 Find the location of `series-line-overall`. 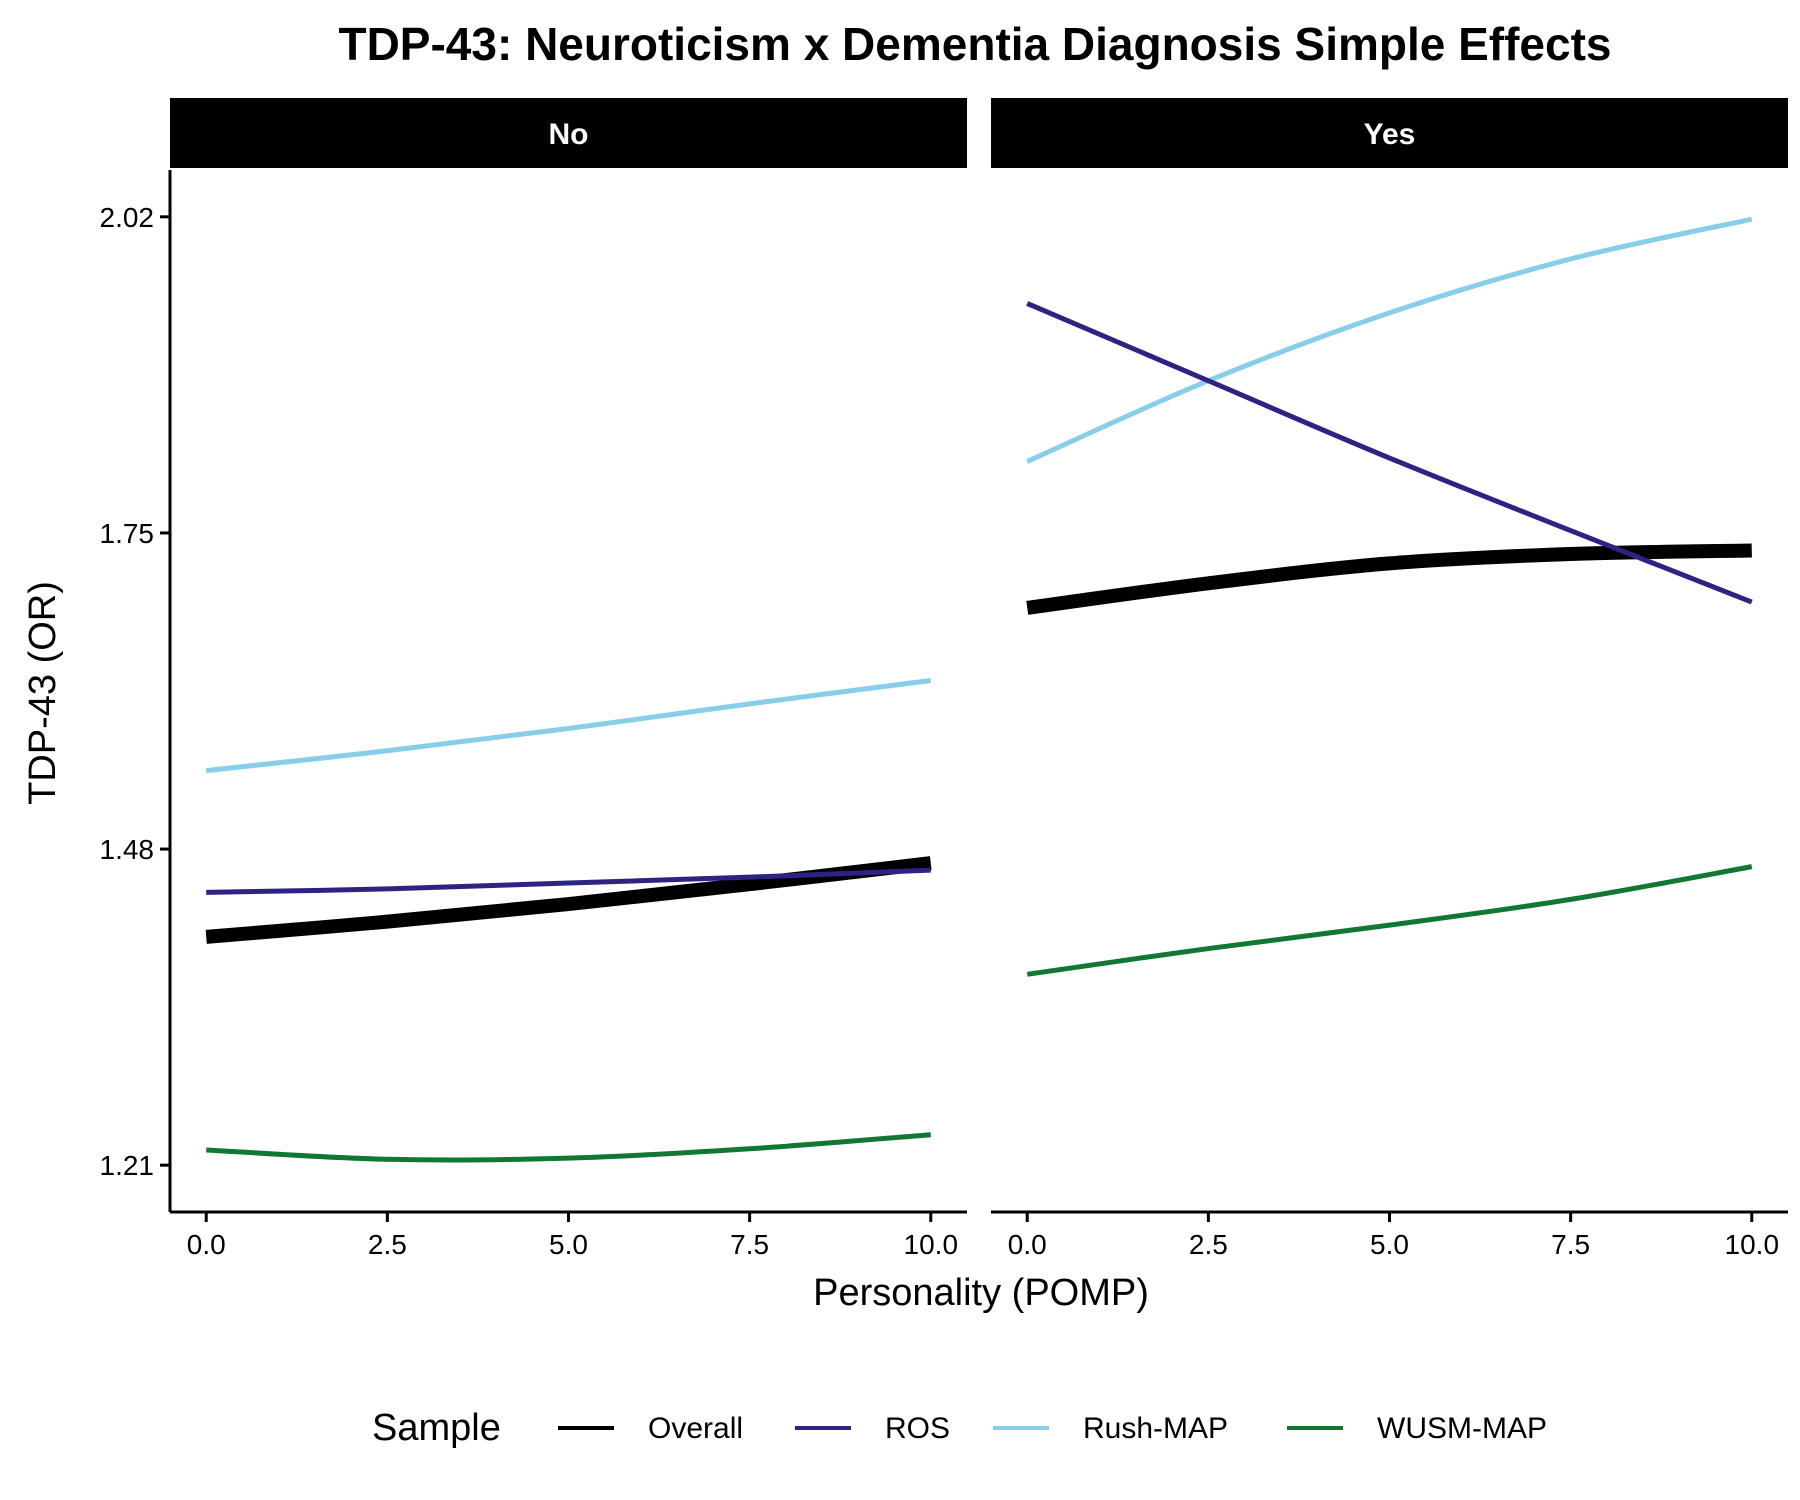

series-line-overall is located at coordinates (1389, 579).